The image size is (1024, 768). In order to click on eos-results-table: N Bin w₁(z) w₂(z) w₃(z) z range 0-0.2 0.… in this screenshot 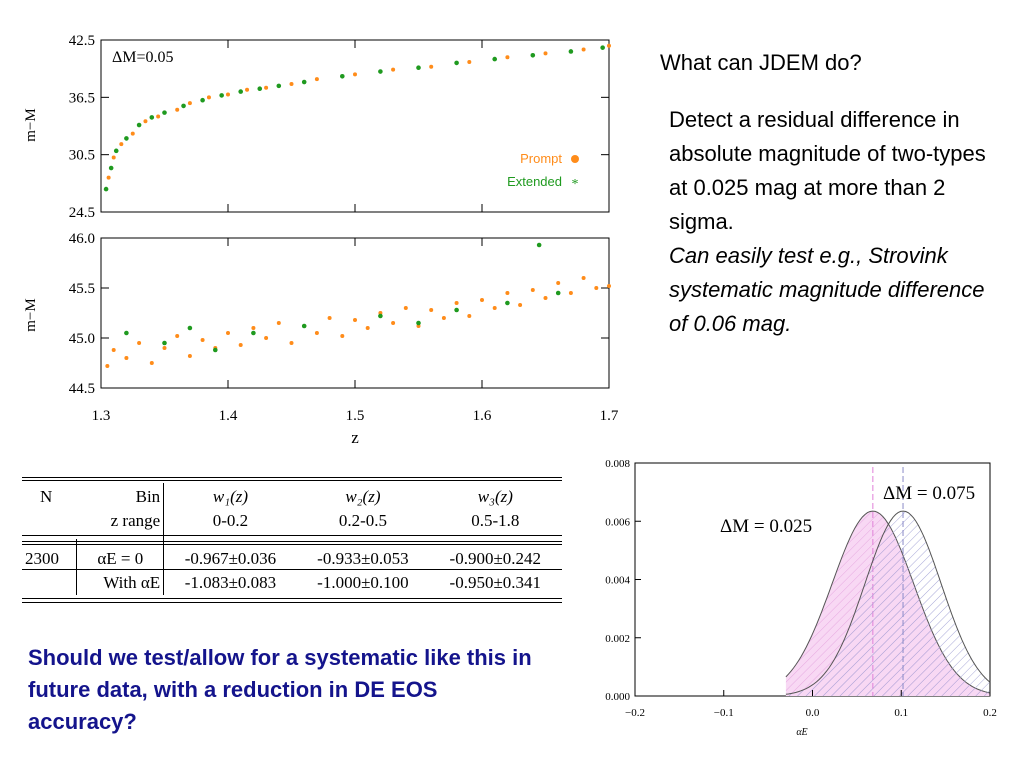, I will do `click(292, 542)`.